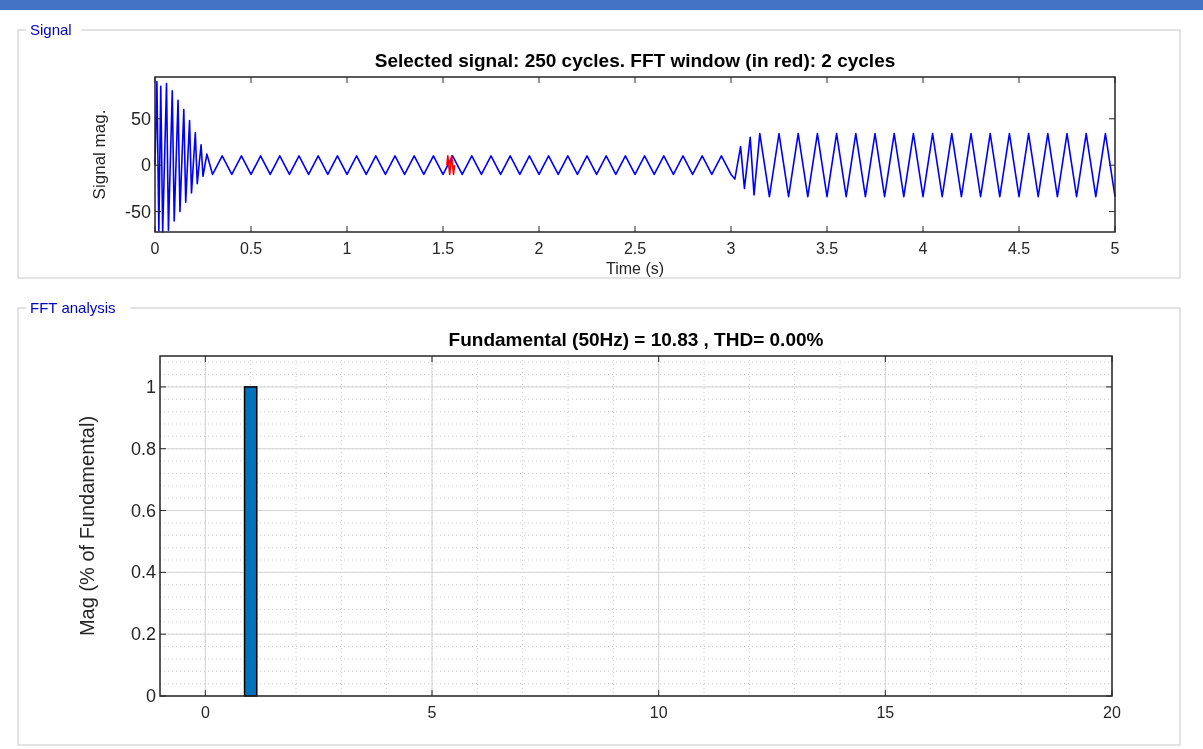 This screenshot has height=749, width=1203. Describe the element at coordinates (539, 248) in the screenshot. I see `x-tick-label: 2` at that location.